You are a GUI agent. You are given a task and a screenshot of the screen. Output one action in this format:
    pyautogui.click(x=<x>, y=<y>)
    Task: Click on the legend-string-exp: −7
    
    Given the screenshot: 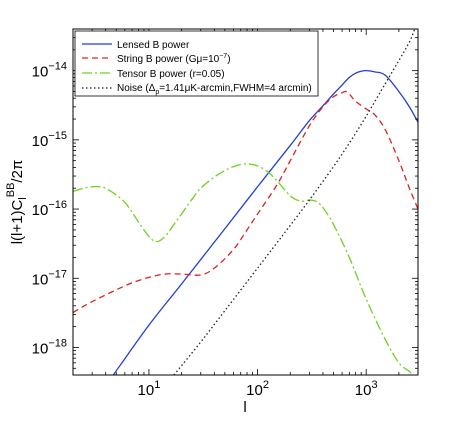 What is the action you would take?
    pyautogui.click(x=223, y=56)
    